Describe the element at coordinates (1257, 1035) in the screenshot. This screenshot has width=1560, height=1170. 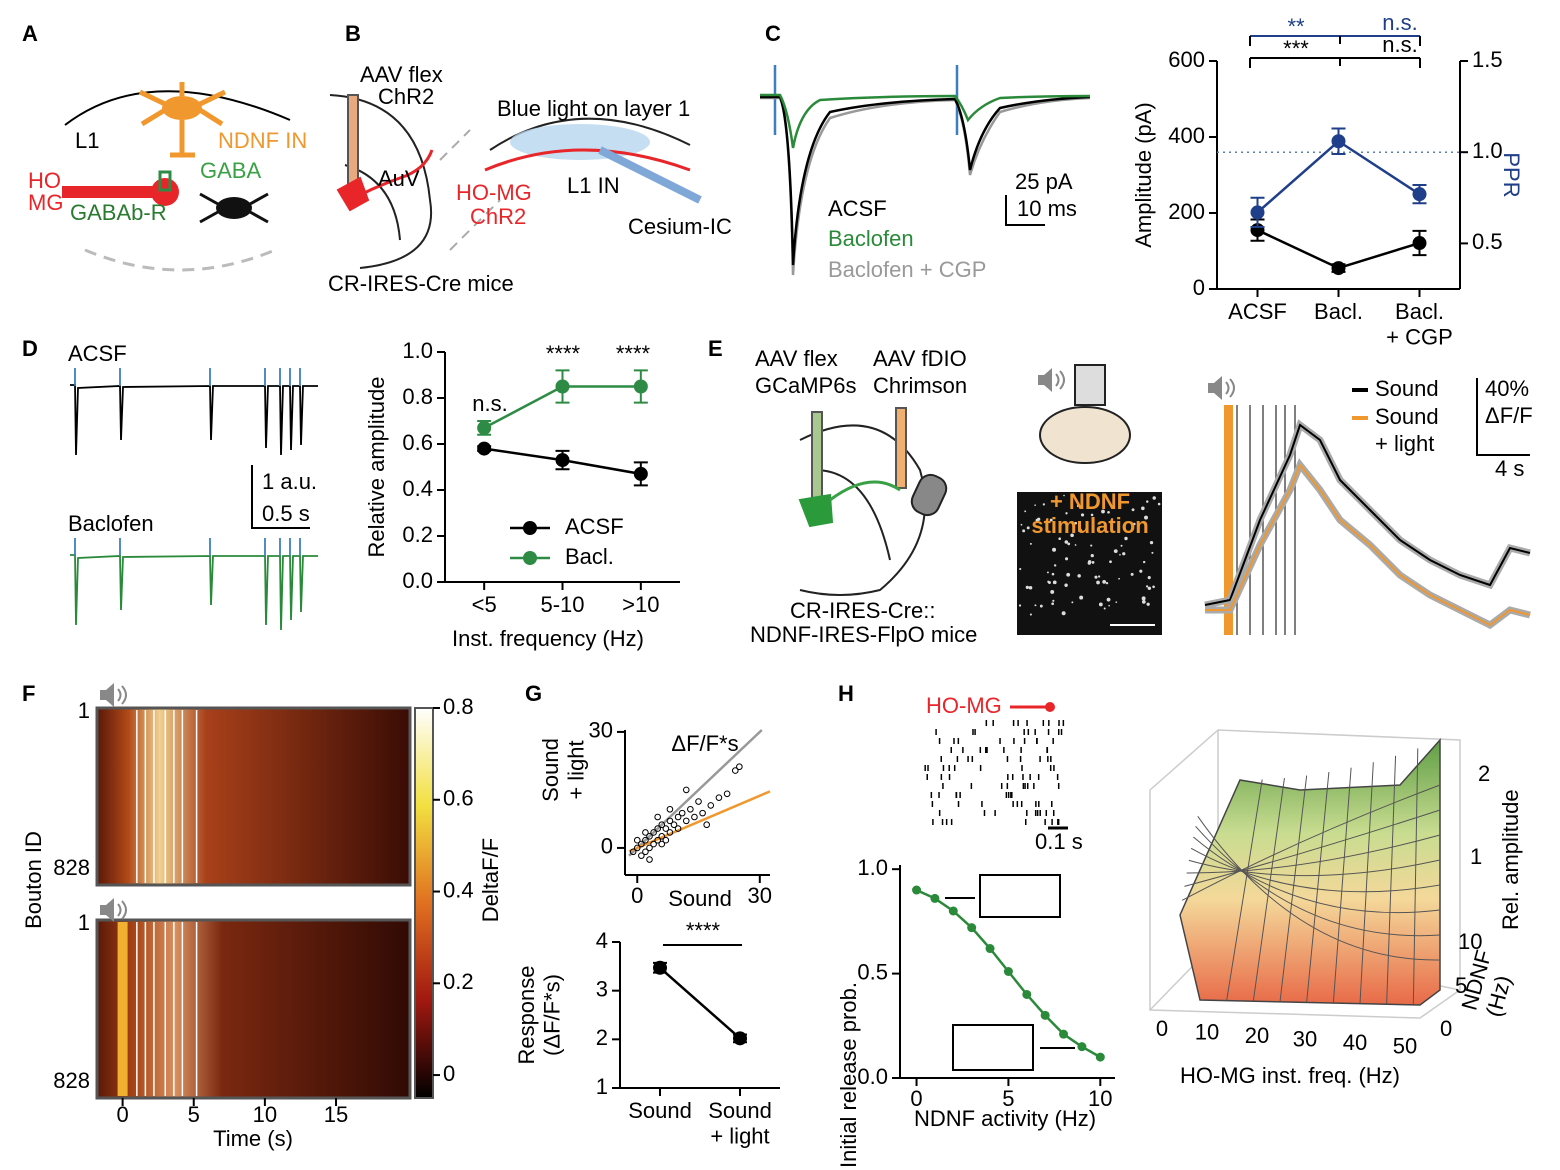
I see `tick-label: 20` at that location.